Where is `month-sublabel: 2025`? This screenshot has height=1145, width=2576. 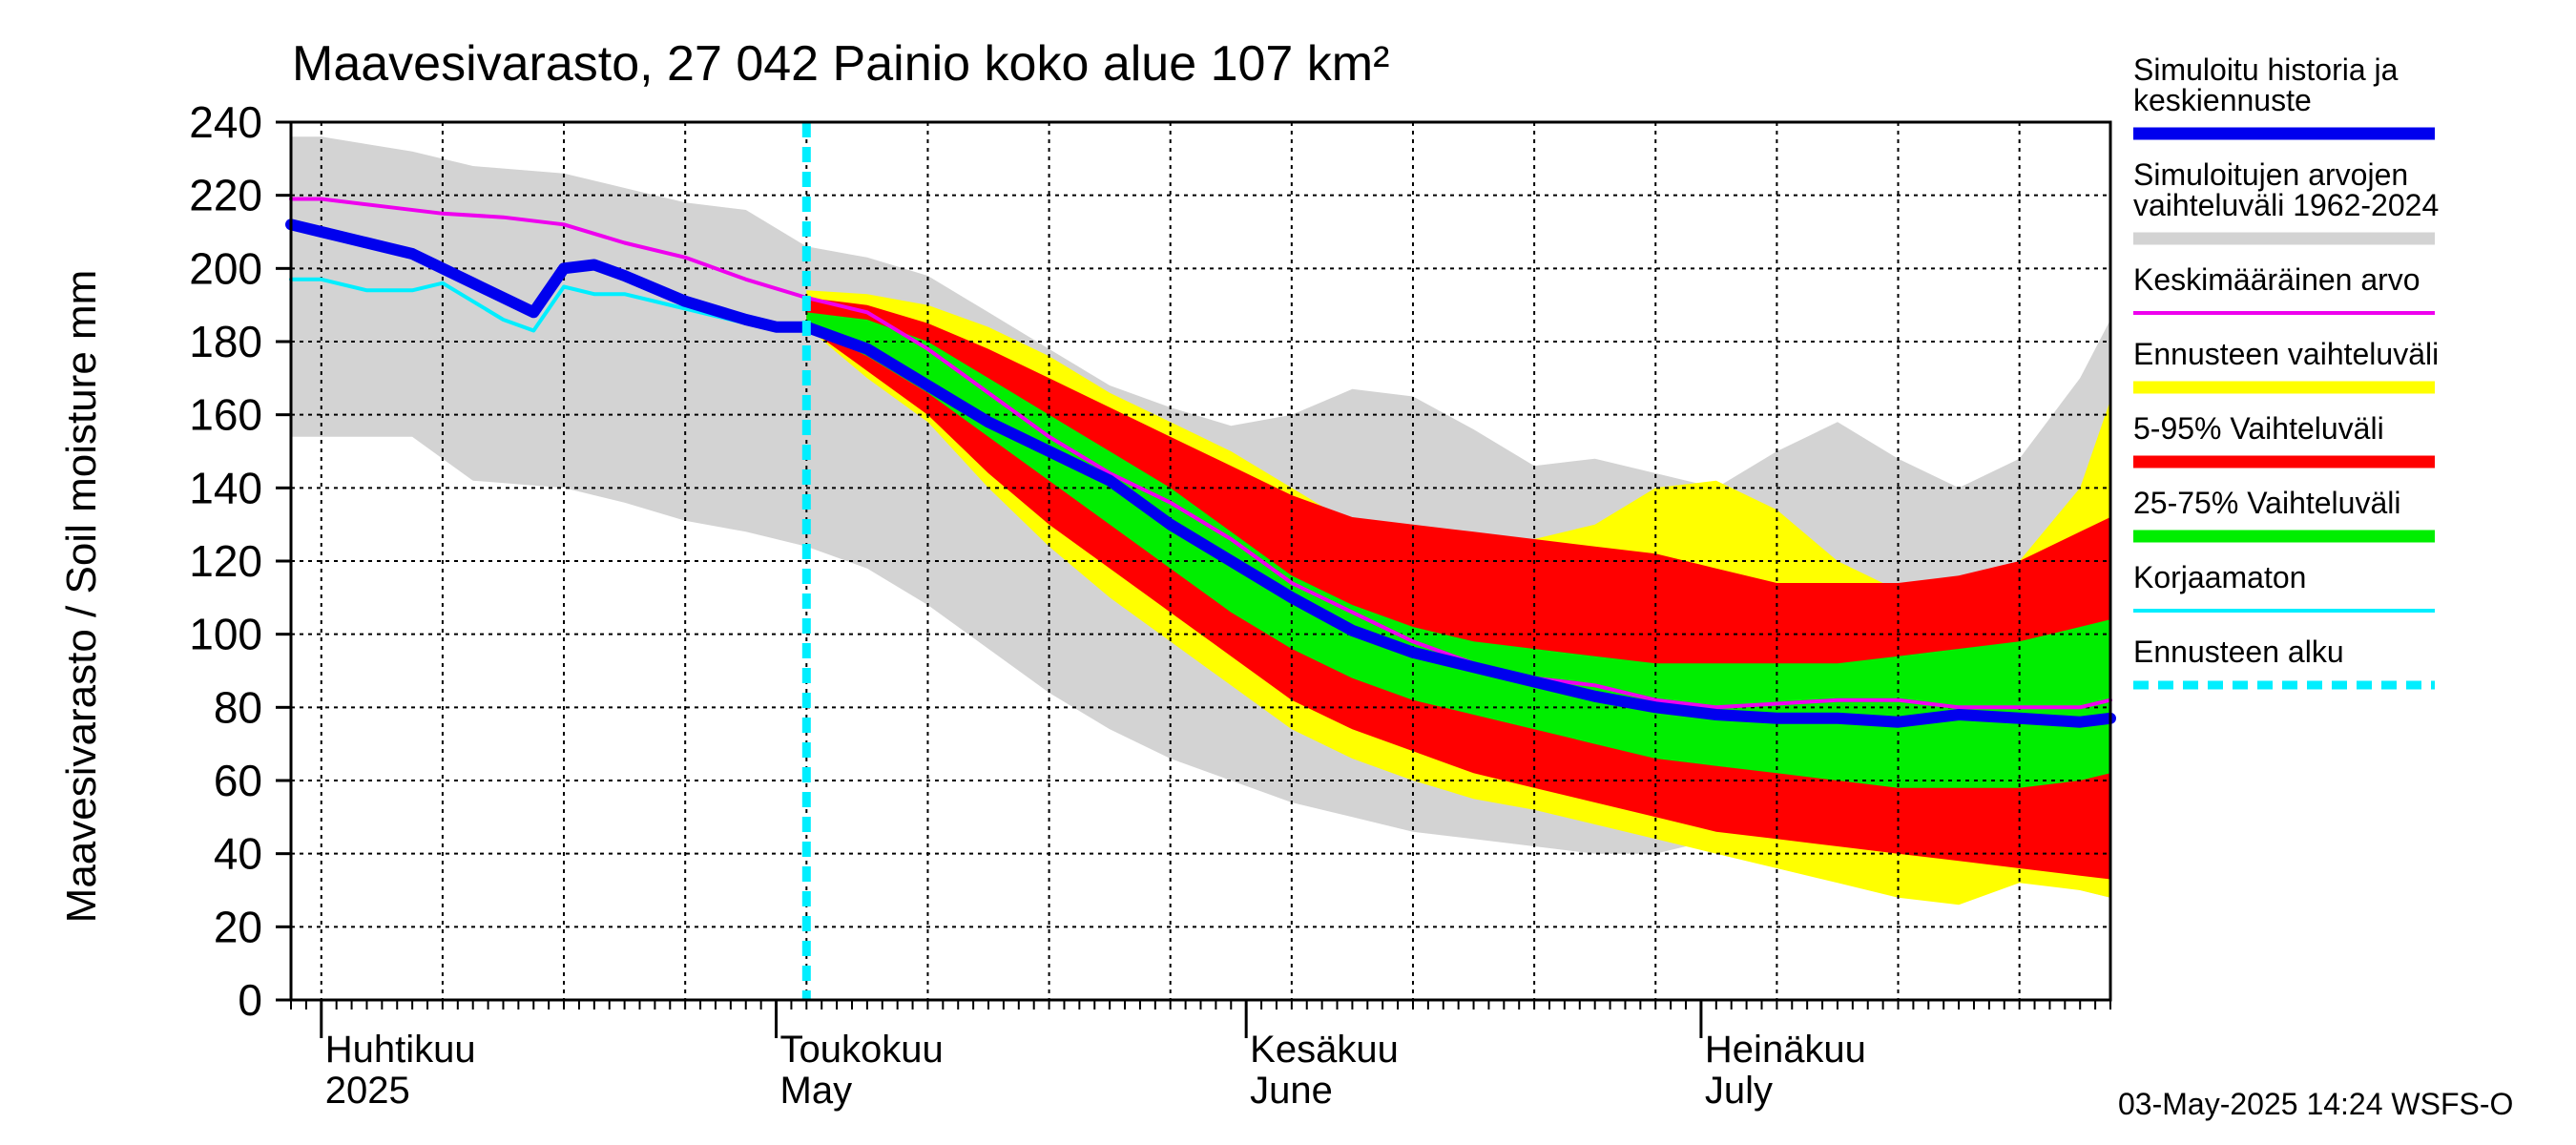 month-sublabel: 2025 is located at coordinates (367, 1091).